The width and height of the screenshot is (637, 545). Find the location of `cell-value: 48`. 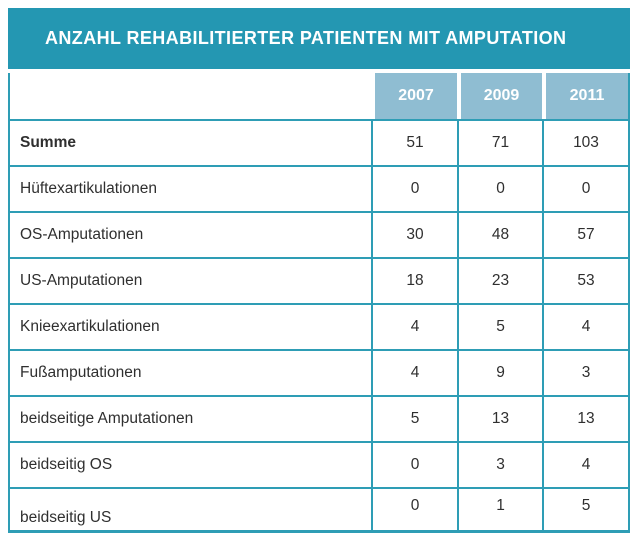

cell-value: 48 is located at coordinates (499, 234).